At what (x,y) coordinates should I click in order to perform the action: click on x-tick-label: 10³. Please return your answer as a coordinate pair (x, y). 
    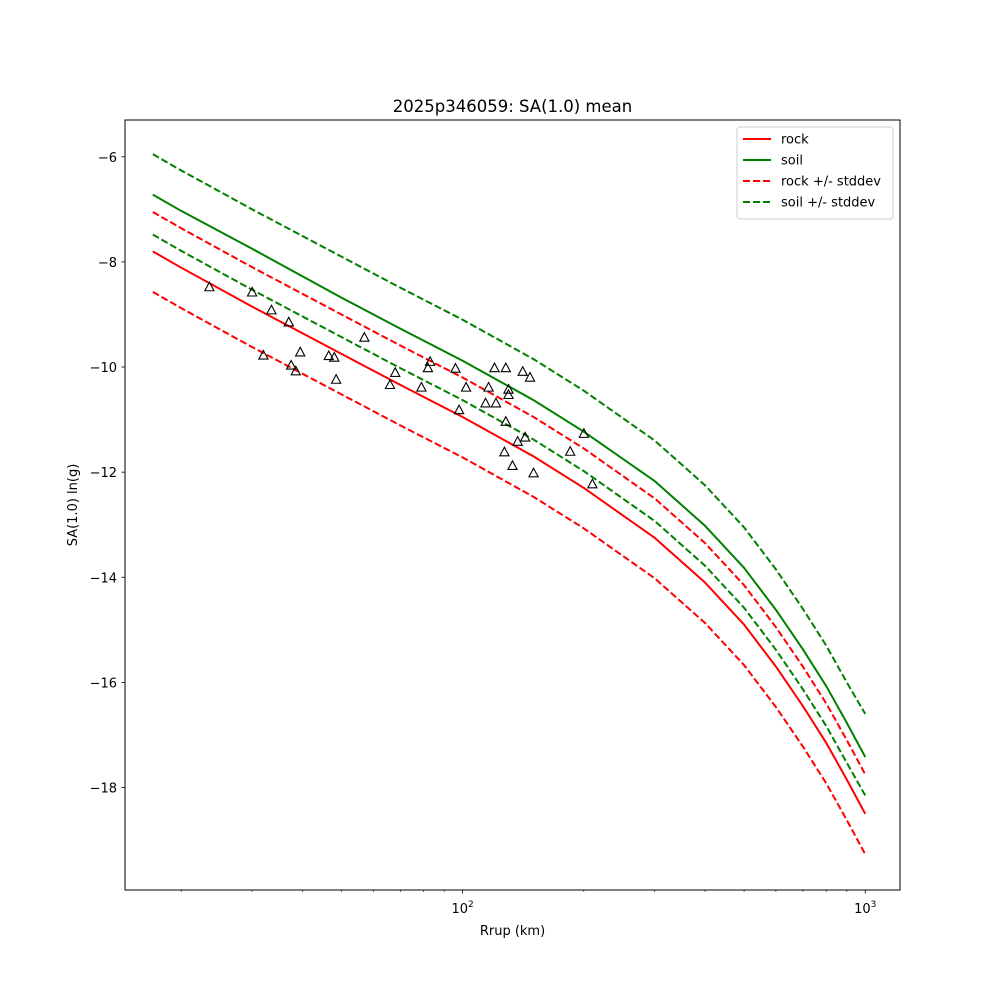
    Looking at the image, I should click on (865, 908).